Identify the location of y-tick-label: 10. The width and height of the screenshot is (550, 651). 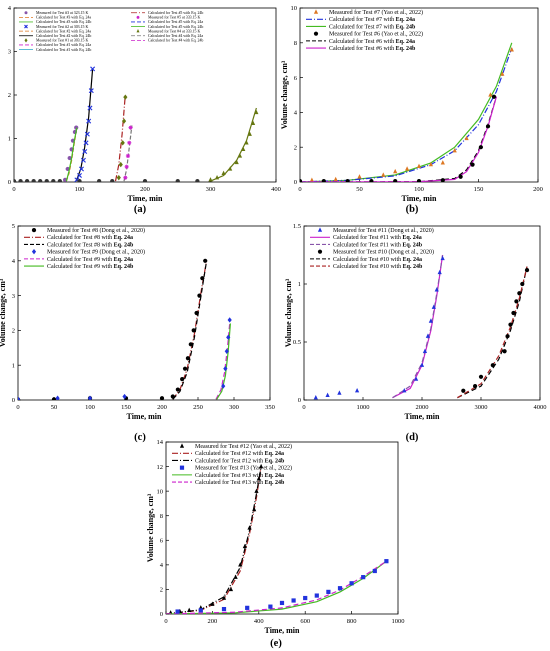
(294, 8).